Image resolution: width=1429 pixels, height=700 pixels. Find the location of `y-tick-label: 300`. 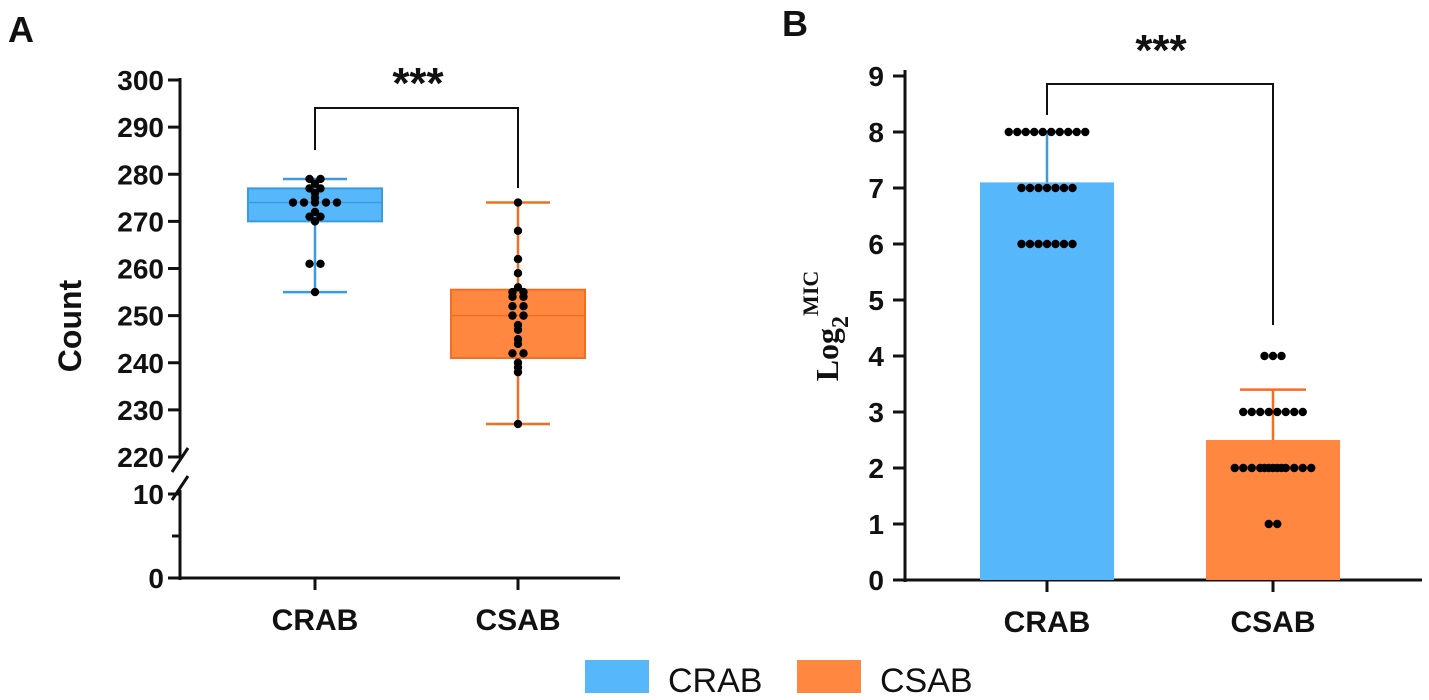

y-tick-label: 300 is located at coordinates (140, 80).